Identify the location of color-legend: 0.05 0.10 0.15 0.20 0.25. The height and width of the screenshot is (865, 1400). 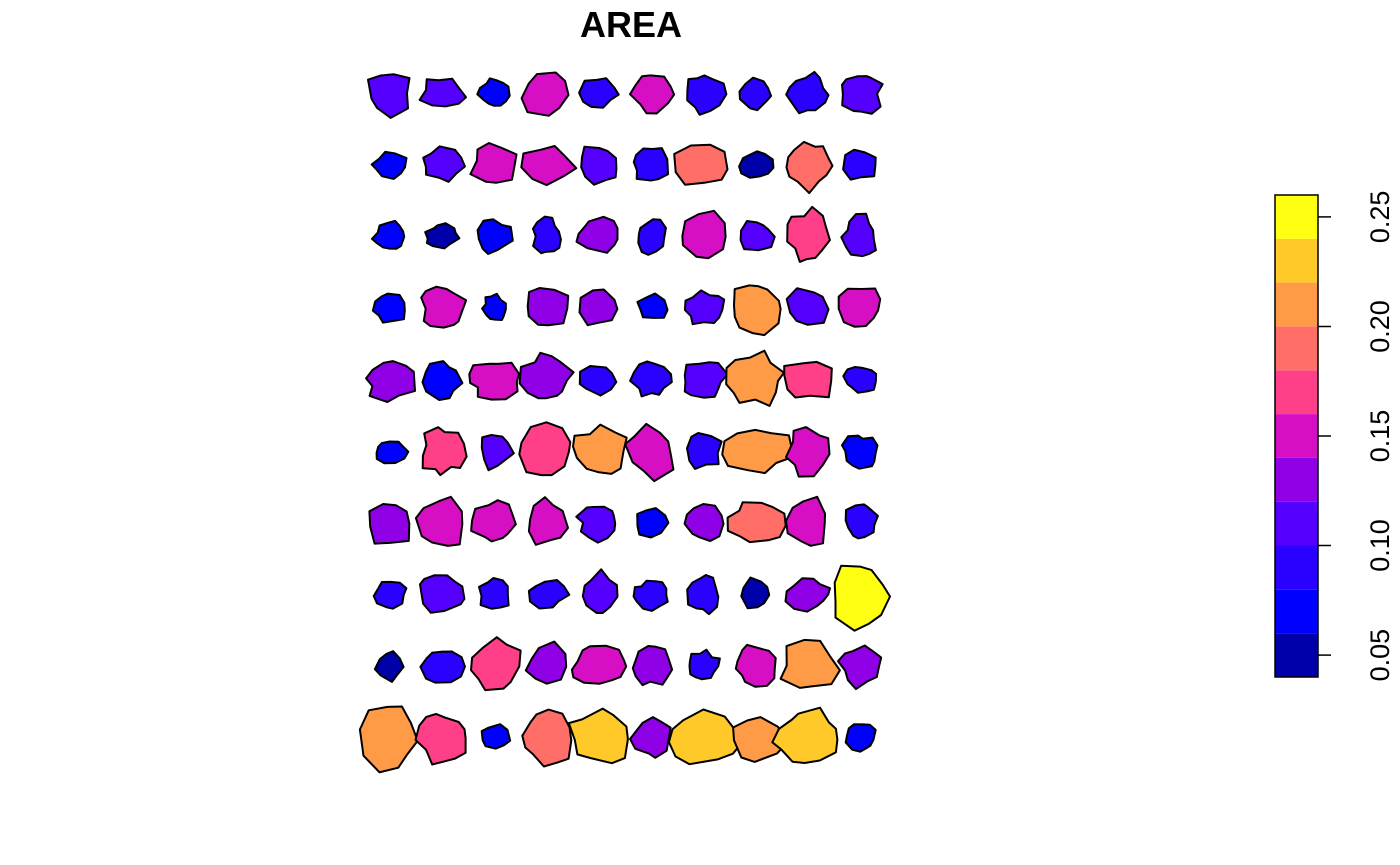
(1334, 436).